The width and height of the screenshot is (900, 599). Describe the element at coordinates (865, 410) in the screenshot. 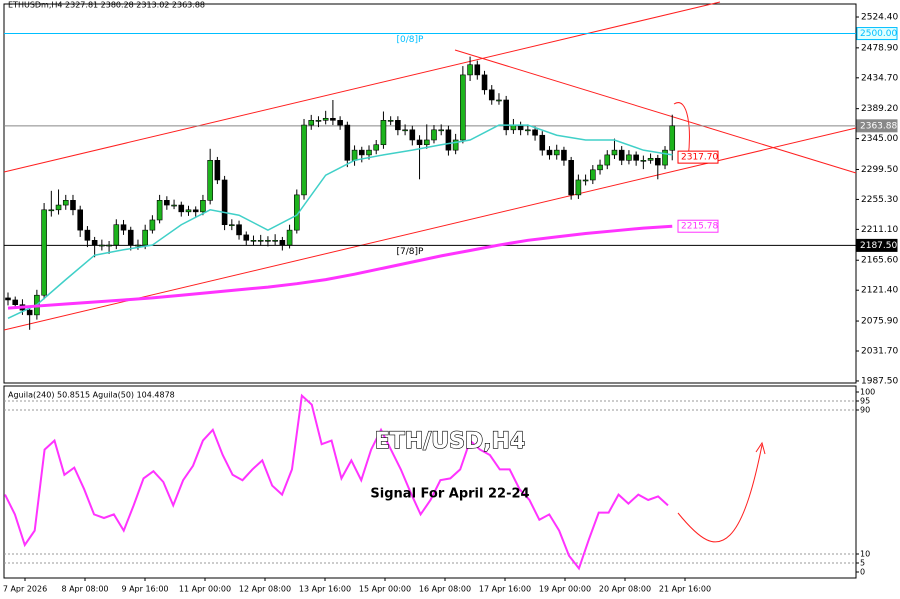

I see `y-tick-label: 90` at that location.